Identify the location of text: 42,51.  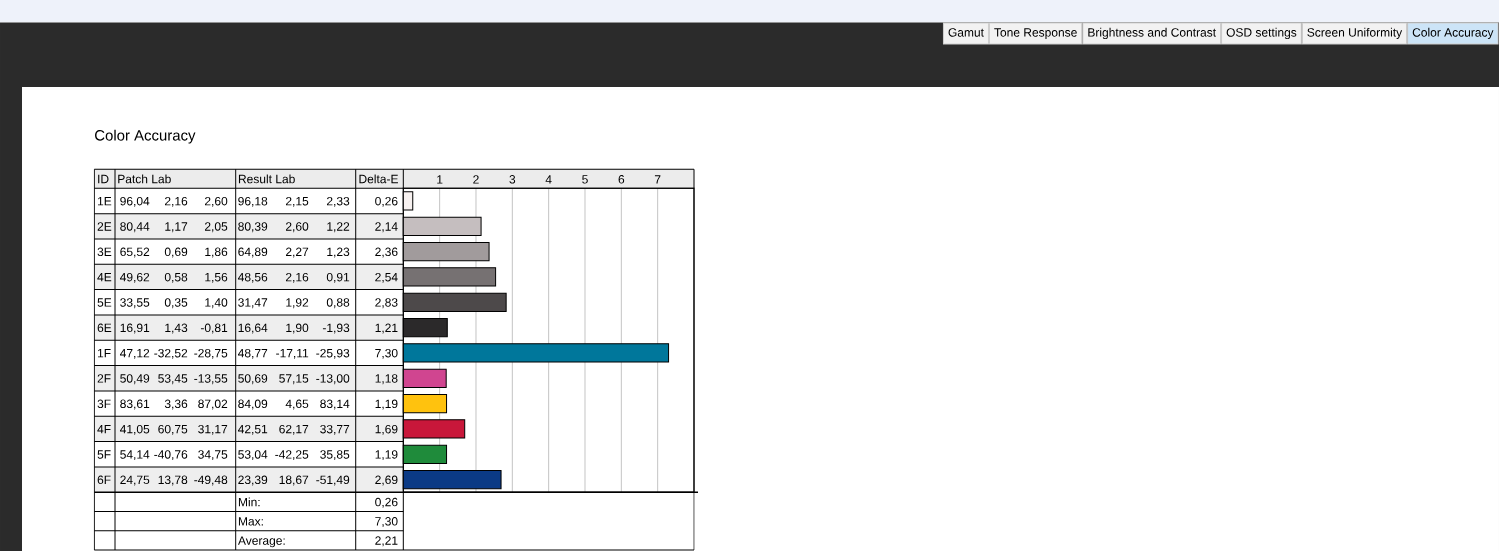
(252, 429).